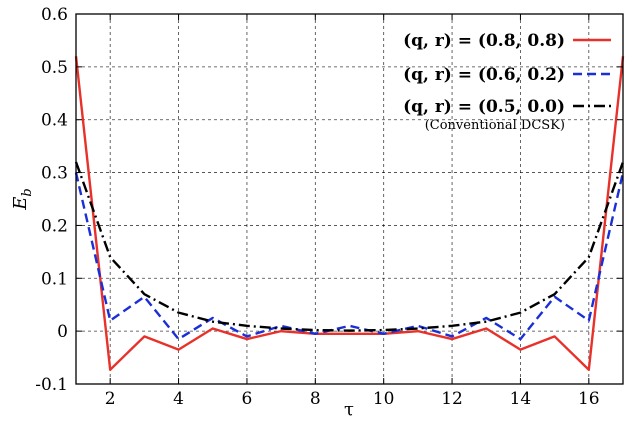  Describe the element at coordinates (54, 226) in the screenshot. I see `y-tick-label: 0.2` at that location.